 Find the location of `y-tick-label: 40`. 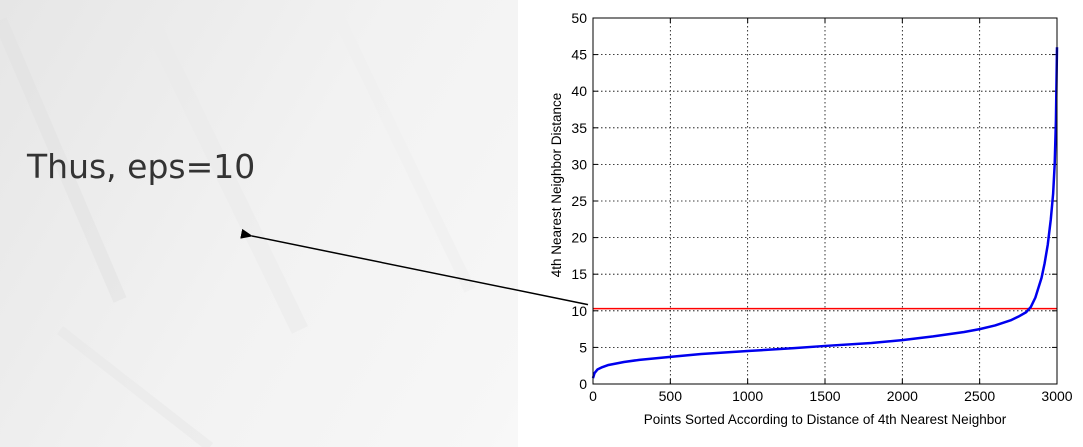

y-tick-label: 40 is located at coordinates (579, 91).